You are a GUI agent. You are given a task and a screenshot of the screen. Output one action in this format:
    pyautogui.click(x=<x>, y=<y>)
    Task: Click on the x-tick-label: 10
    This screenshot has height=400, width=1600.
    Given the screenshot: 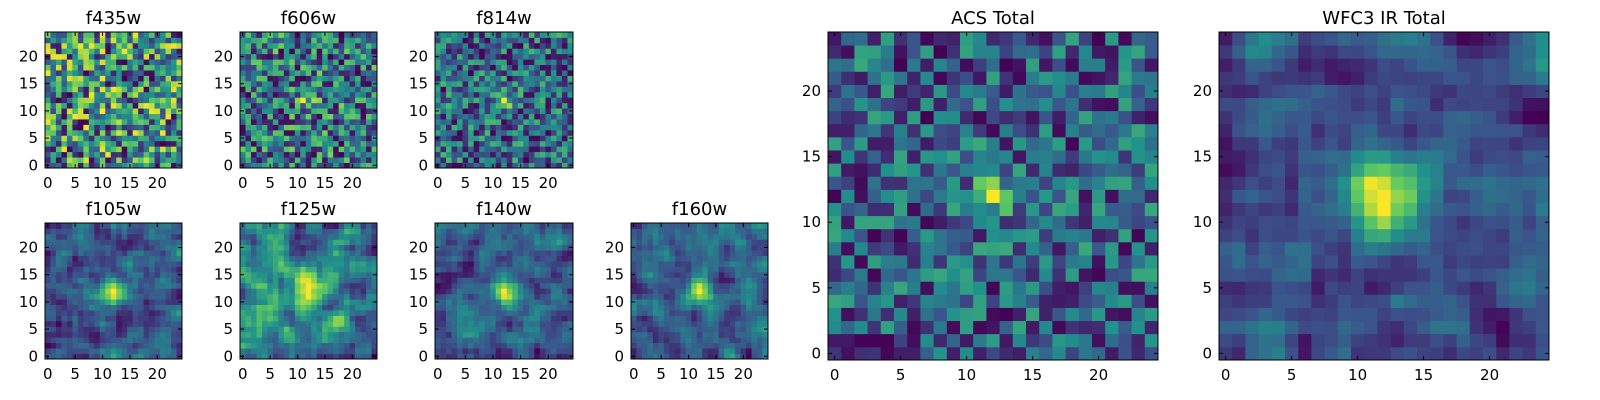 What is the action you would take?
    pyautogui.click(x=102, y=183)
    